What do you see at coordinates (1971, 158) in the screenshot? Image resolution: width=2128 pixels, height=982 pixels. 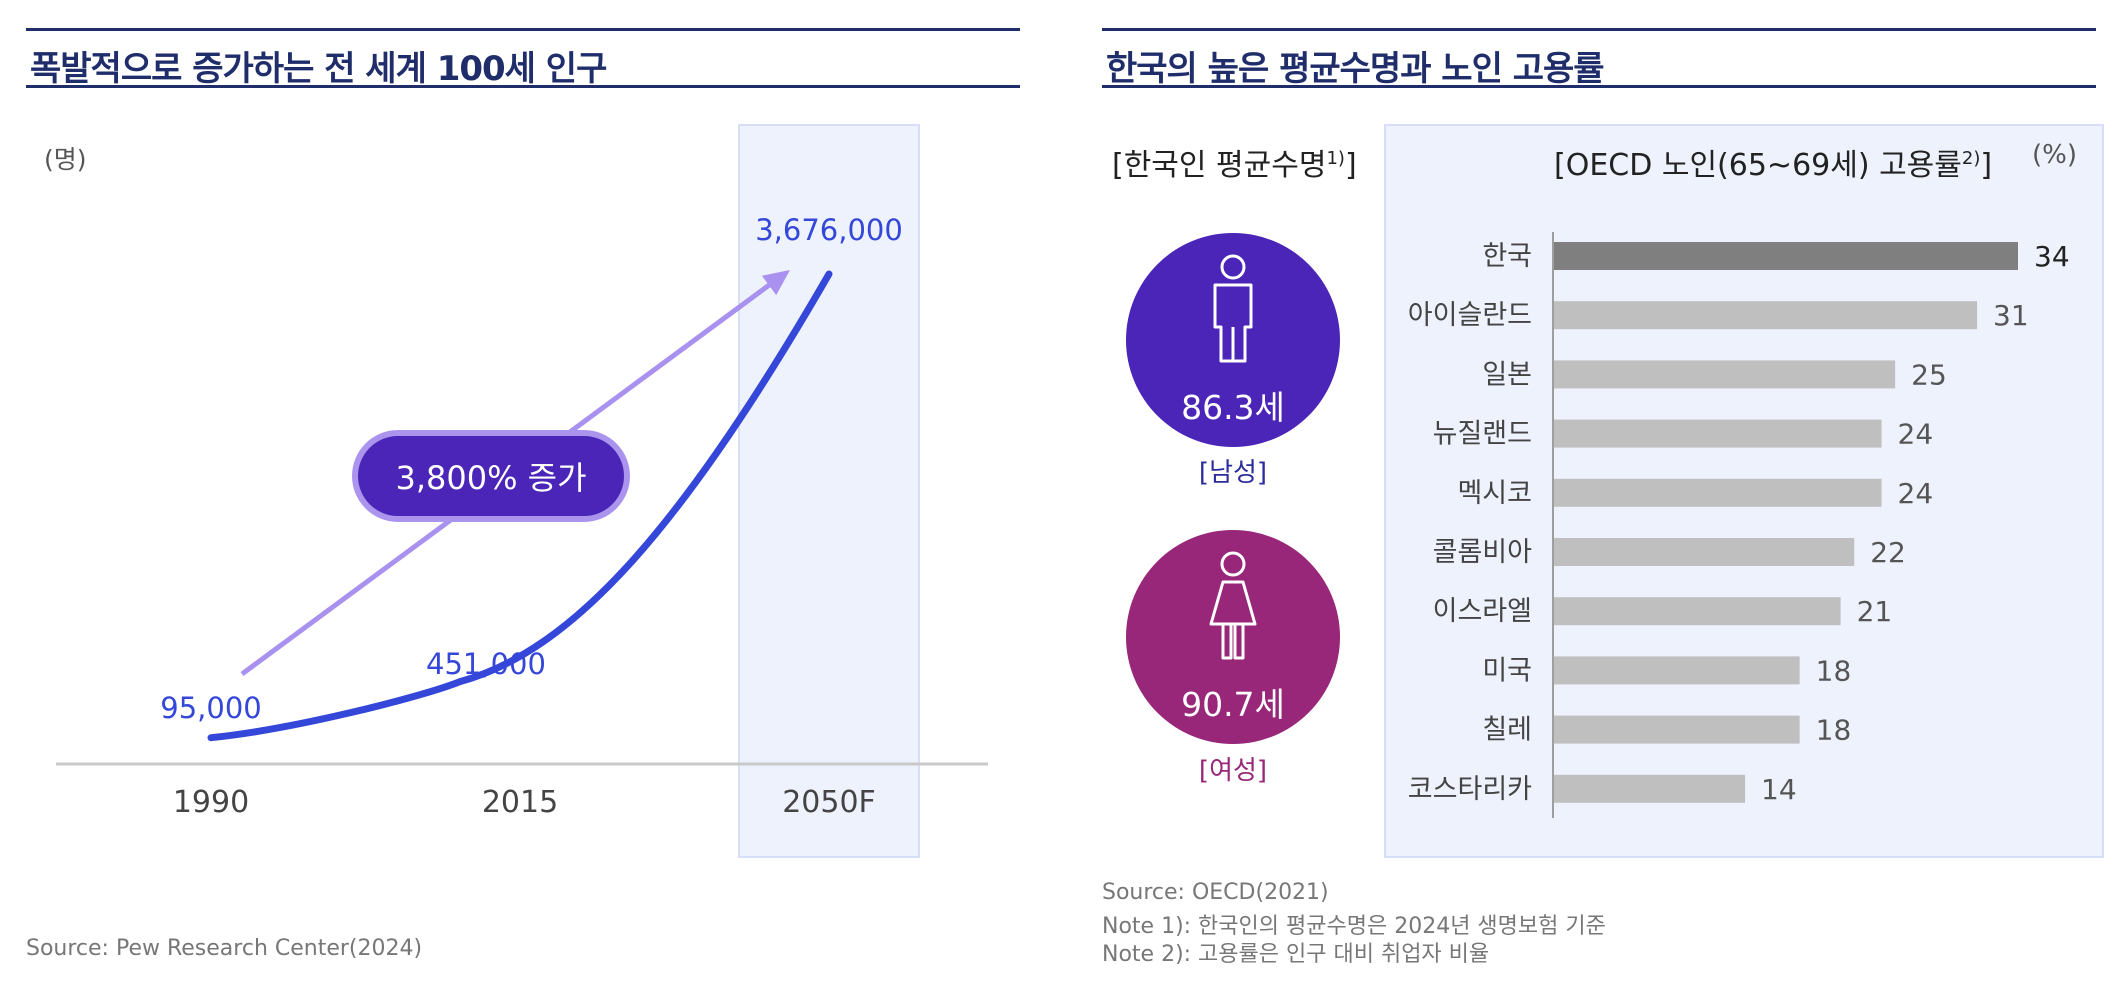 I see `employment-header-note: 2)` at bounding box center [1971, 158].